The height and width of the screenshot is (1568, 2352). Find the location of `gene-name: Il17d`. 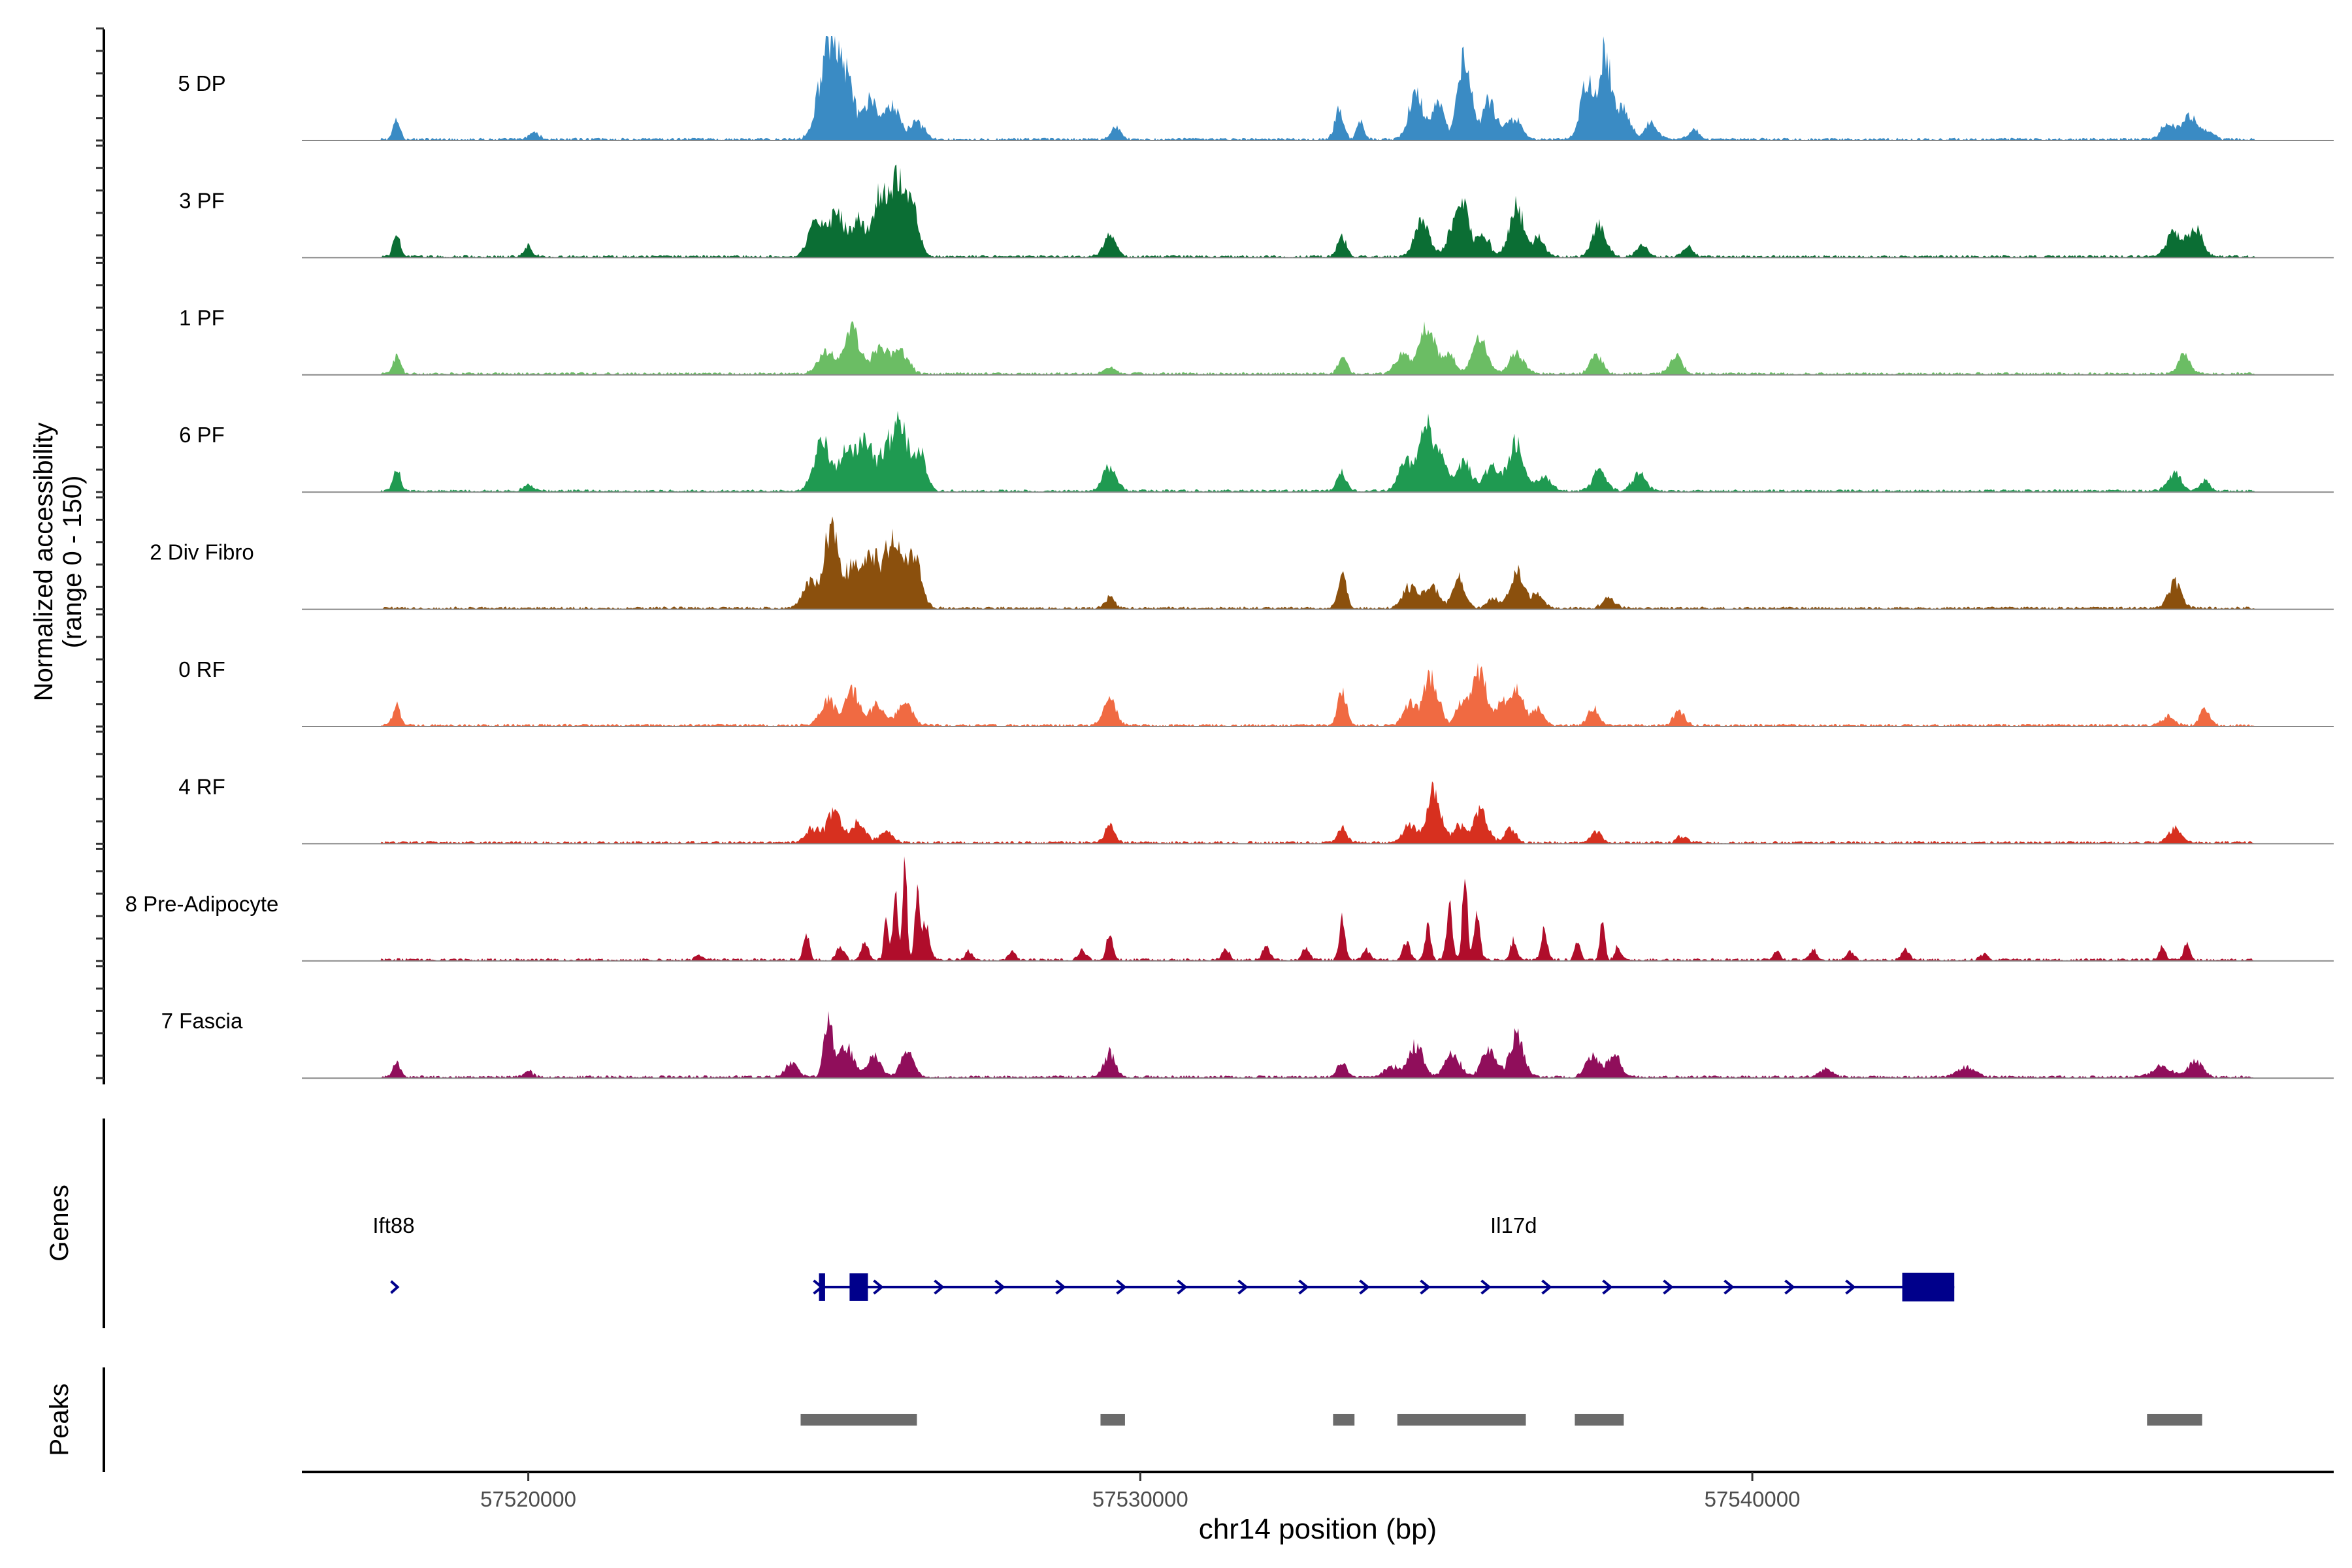

gene-name: Il17d is located at coordinates (1513, 1225).